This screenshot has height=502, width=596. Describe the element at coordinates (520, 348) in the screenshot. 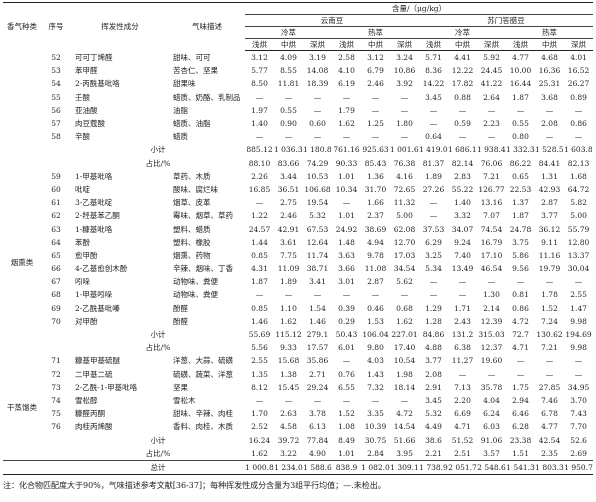

I see `share-row-value: 4.71` at that location.